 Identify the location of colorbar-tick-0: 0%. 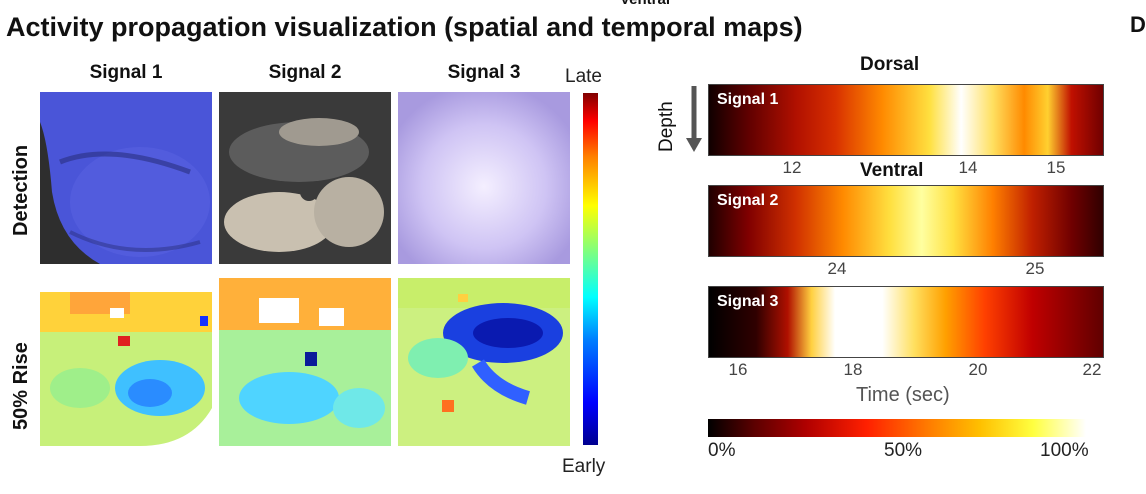
(722, 450).